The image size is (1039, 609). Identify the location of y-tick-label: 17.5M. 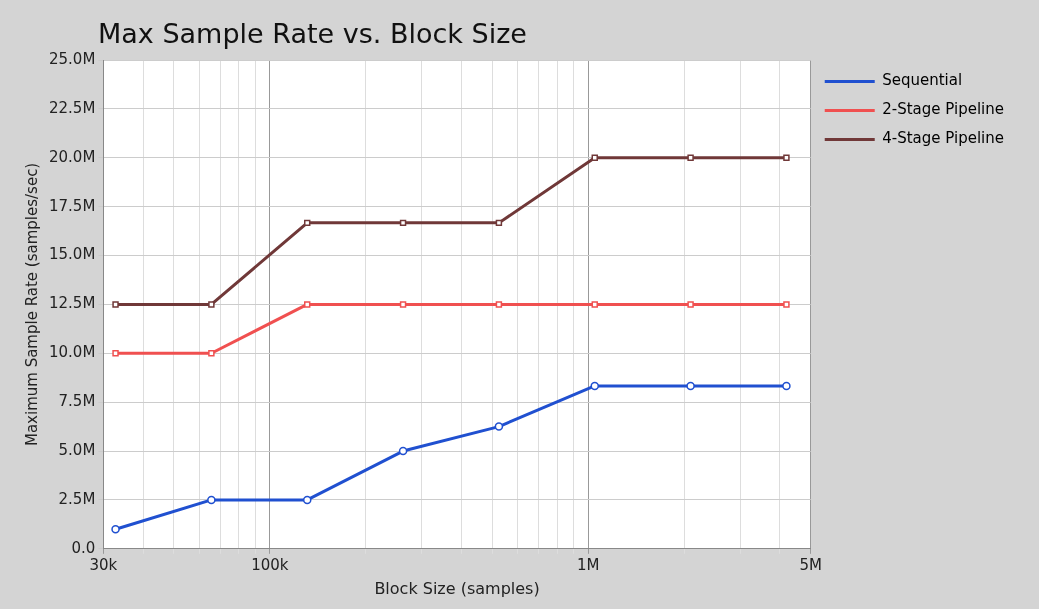
(72, 205).